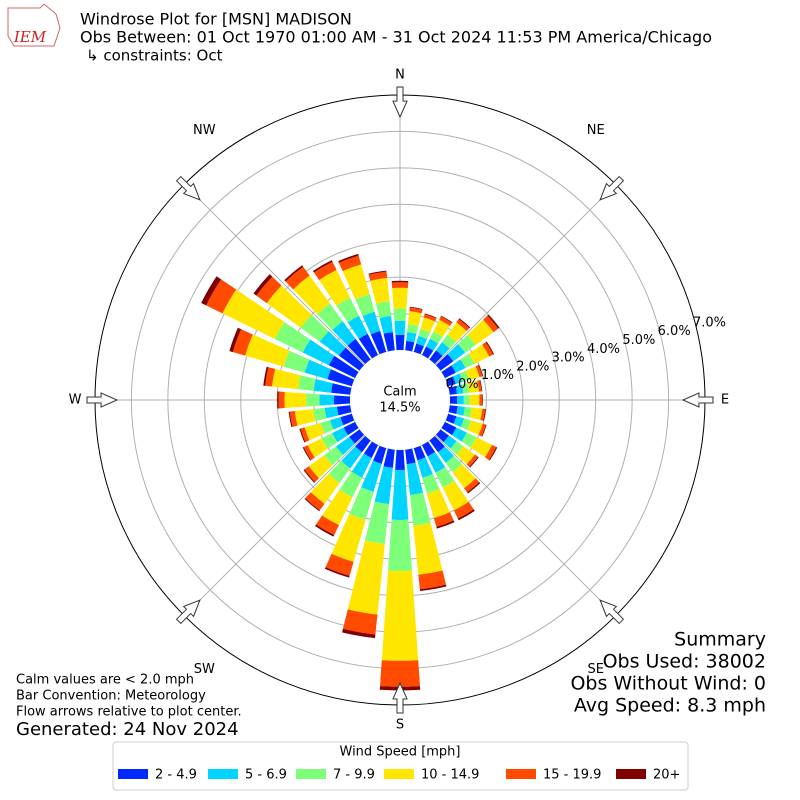 The width and height of the screenshot is (800, 800). Describe the element at coordinates (216, 19) in the screenshot. I see `chart-title: Windrose Plot for [MSN] MADISON` at that location.